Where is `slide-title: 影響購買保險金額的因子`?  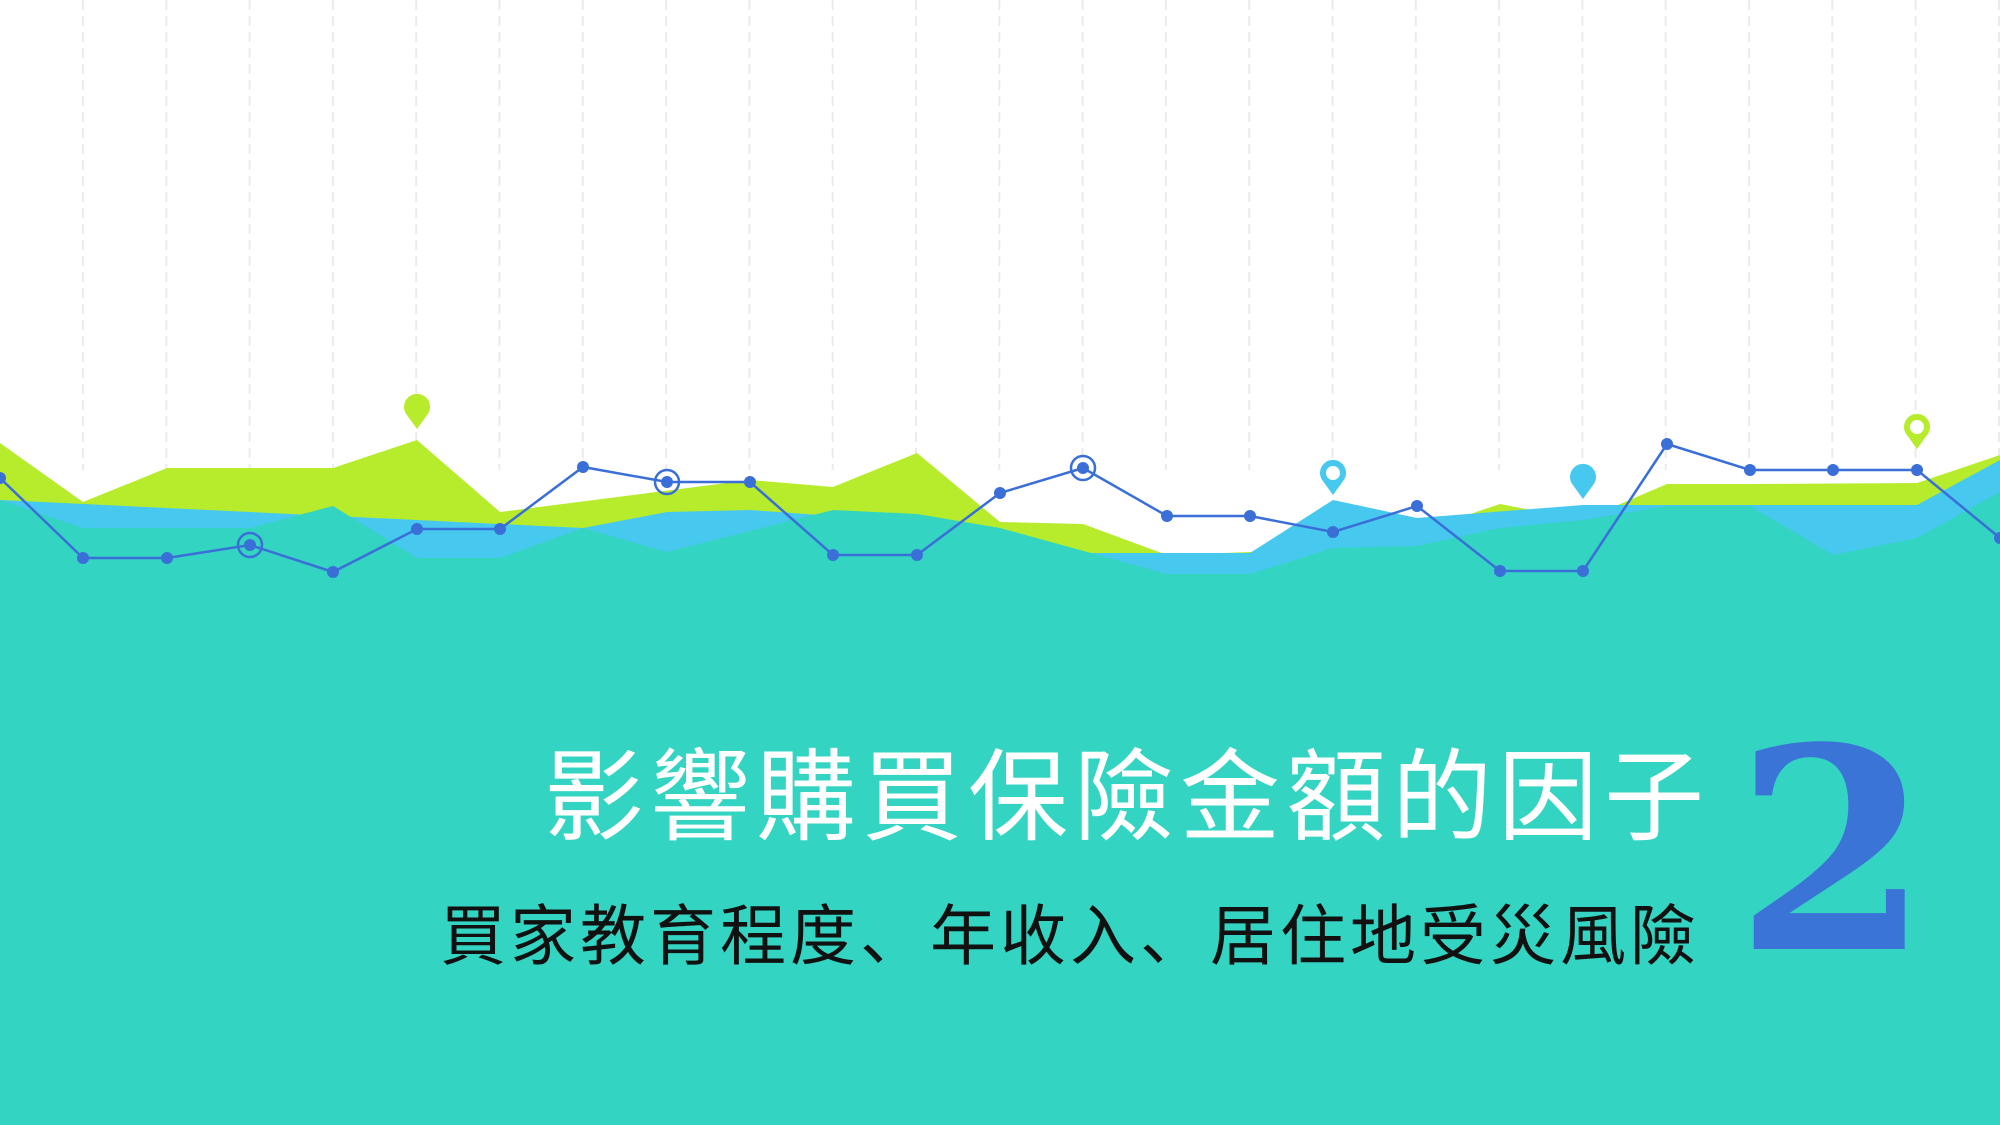
slide-title: 影響購買保險金額的因子 is located at coordinates (1127, 797).